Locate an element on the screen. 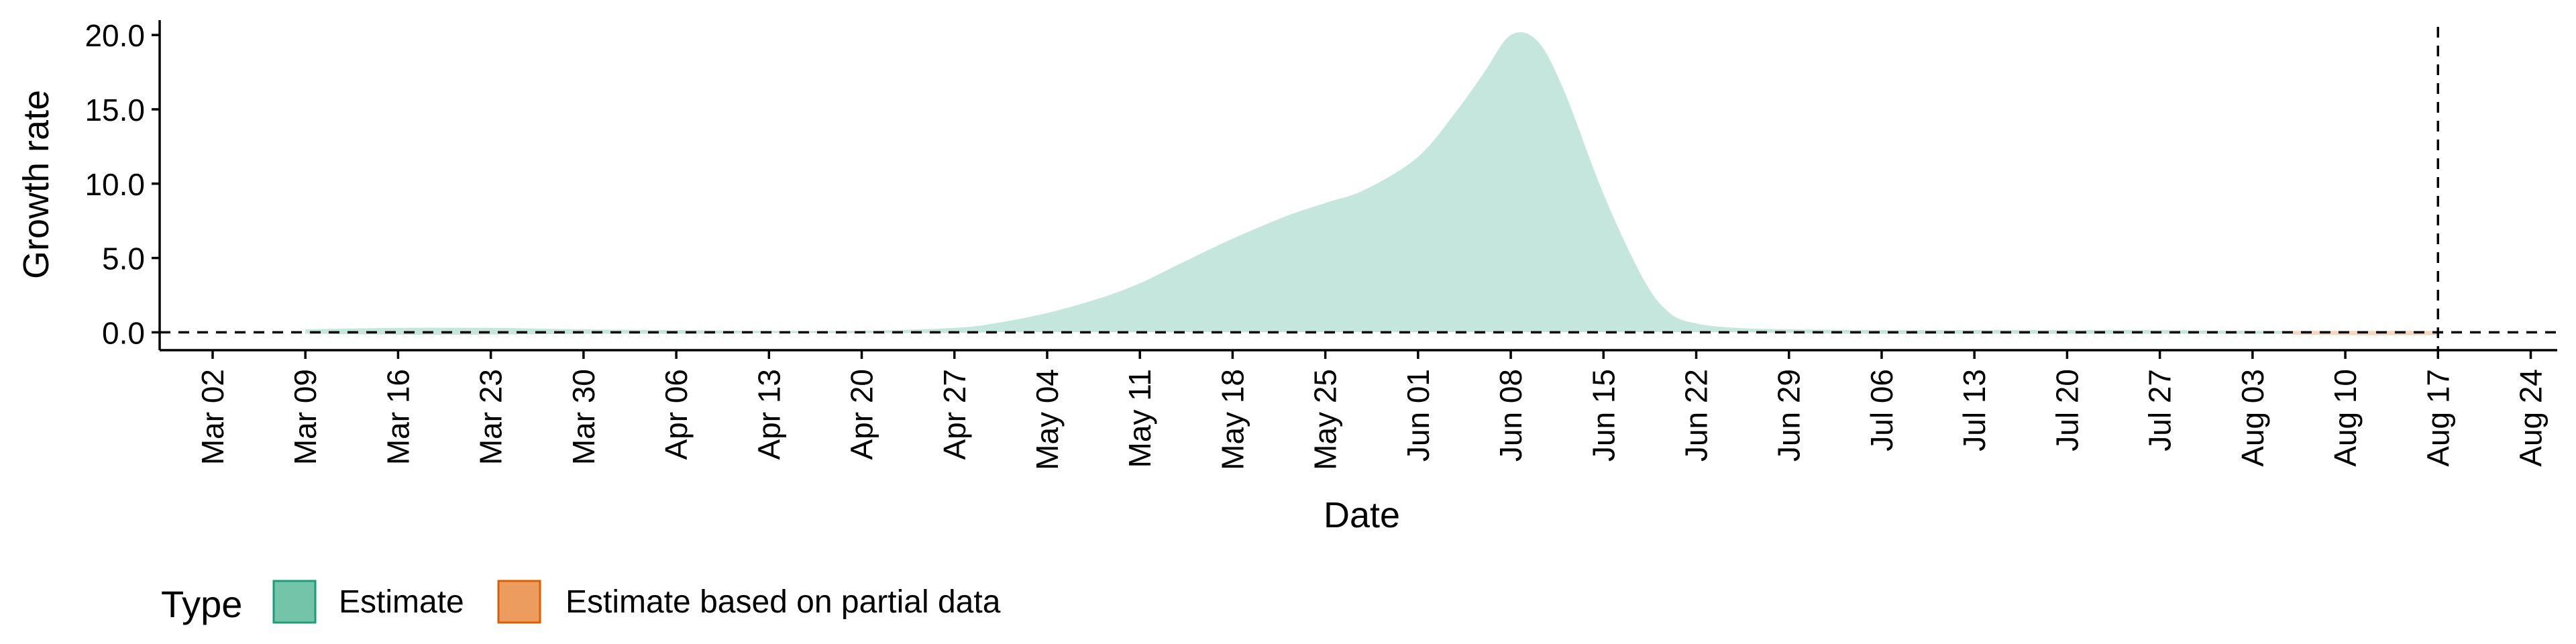 This screenshot has width=2576, height=644. x-tick-label: Jul 13 is located at coordinates (1974, 410).